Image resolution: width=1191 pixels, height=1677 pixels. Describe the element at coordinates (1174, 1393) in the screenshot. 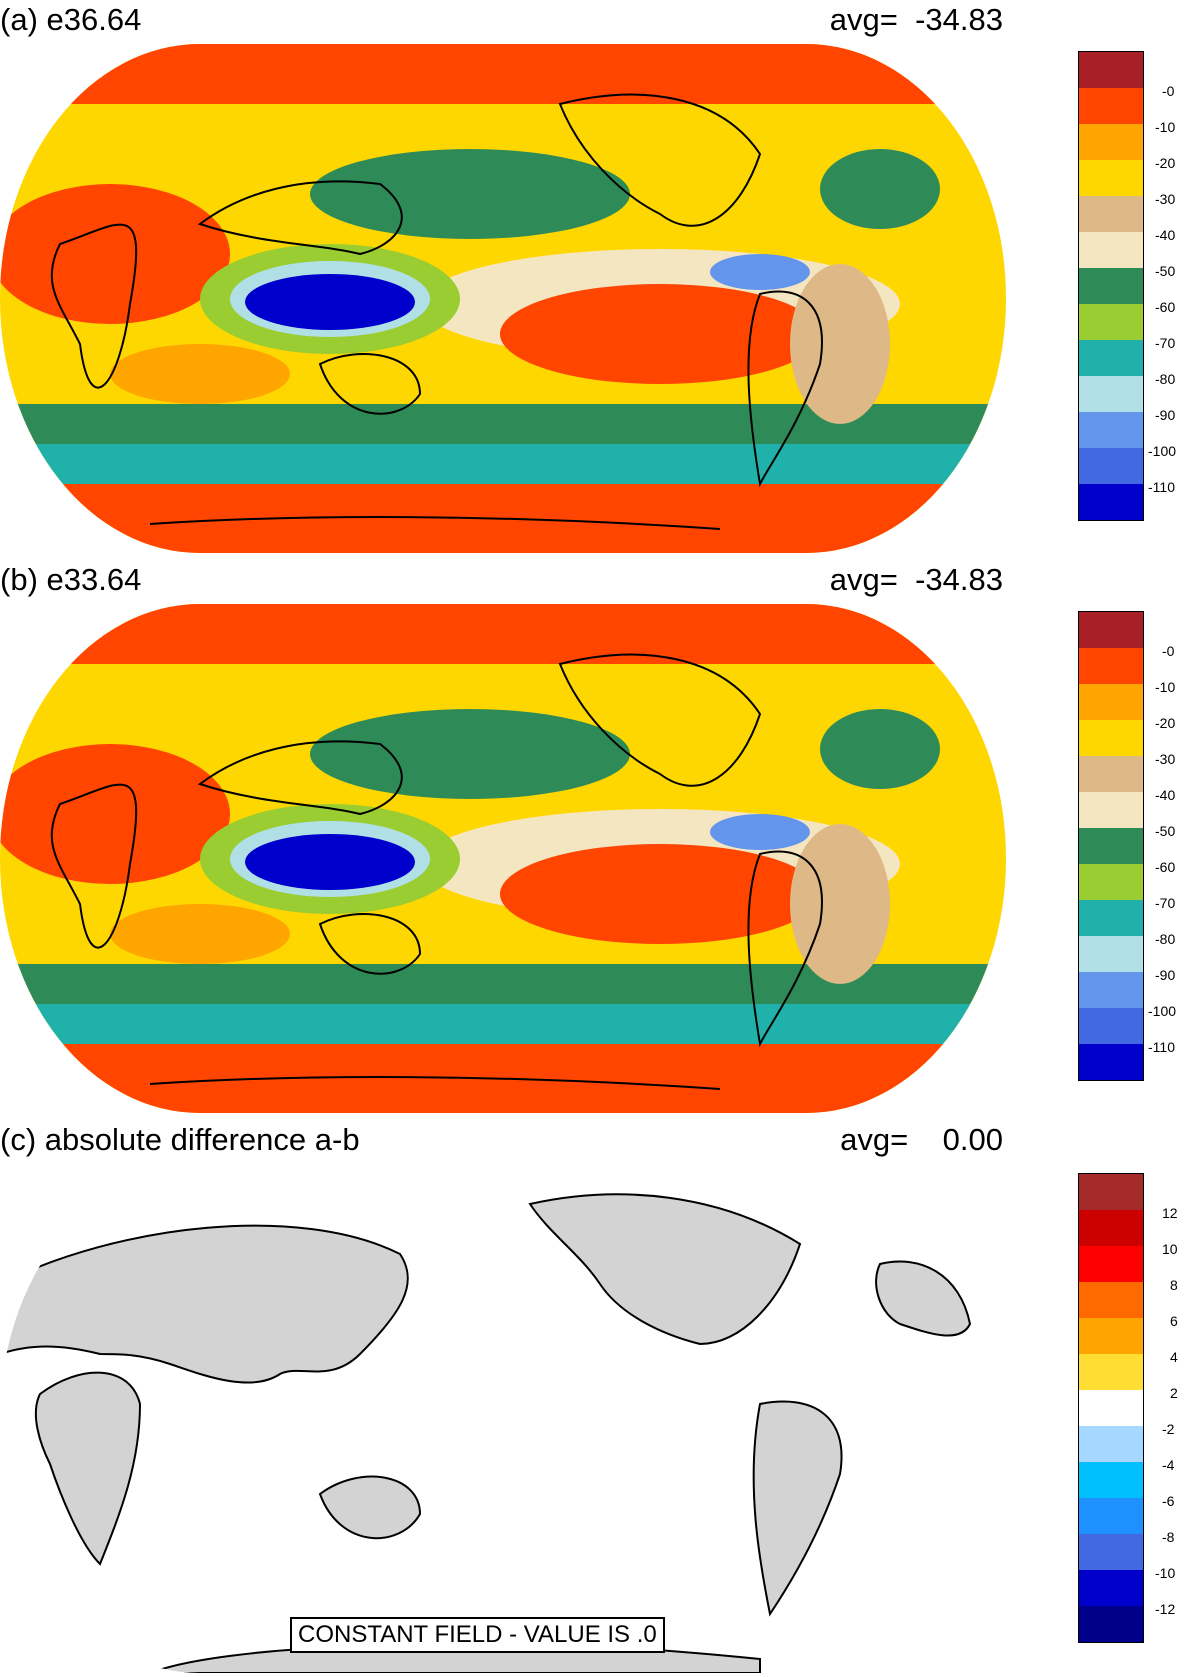

I see `colorbar-tick: 2` at that location.